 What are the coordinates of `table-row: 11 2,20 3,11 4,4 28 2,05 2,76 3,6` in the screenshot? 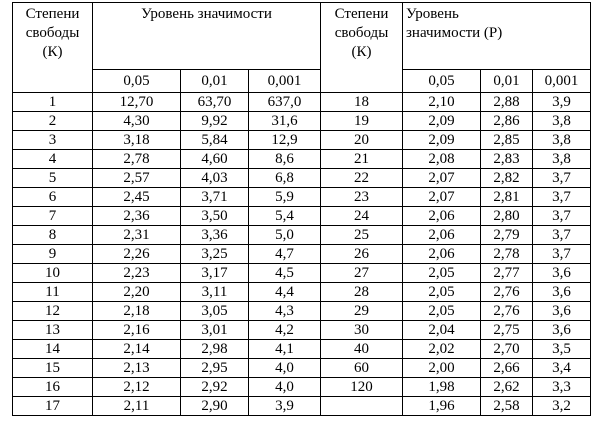 It's located at (301, 292).